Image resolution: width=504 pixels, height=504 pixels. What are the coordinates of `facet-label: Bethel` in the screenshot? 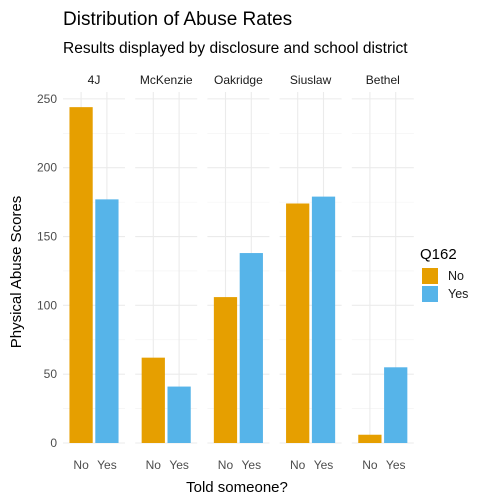 It's located at (383, 80).